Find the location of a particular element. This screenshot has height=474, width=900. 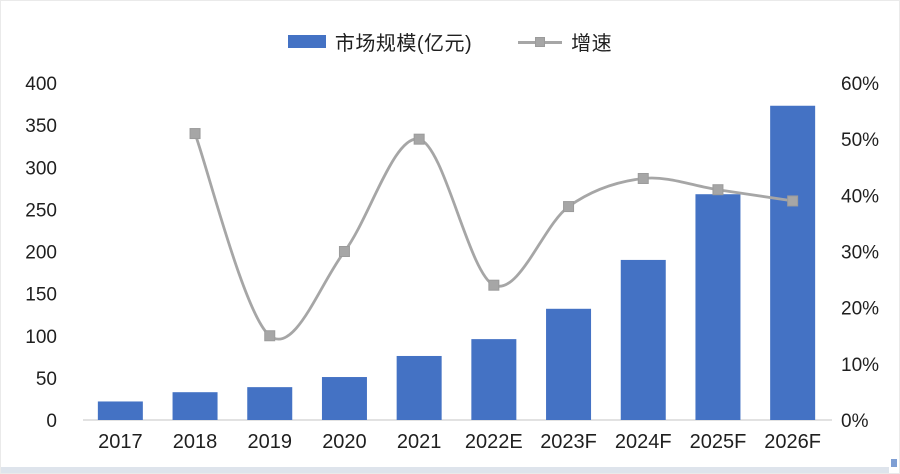

x-axis-label: 2020 is located at coordinates (344, 442).